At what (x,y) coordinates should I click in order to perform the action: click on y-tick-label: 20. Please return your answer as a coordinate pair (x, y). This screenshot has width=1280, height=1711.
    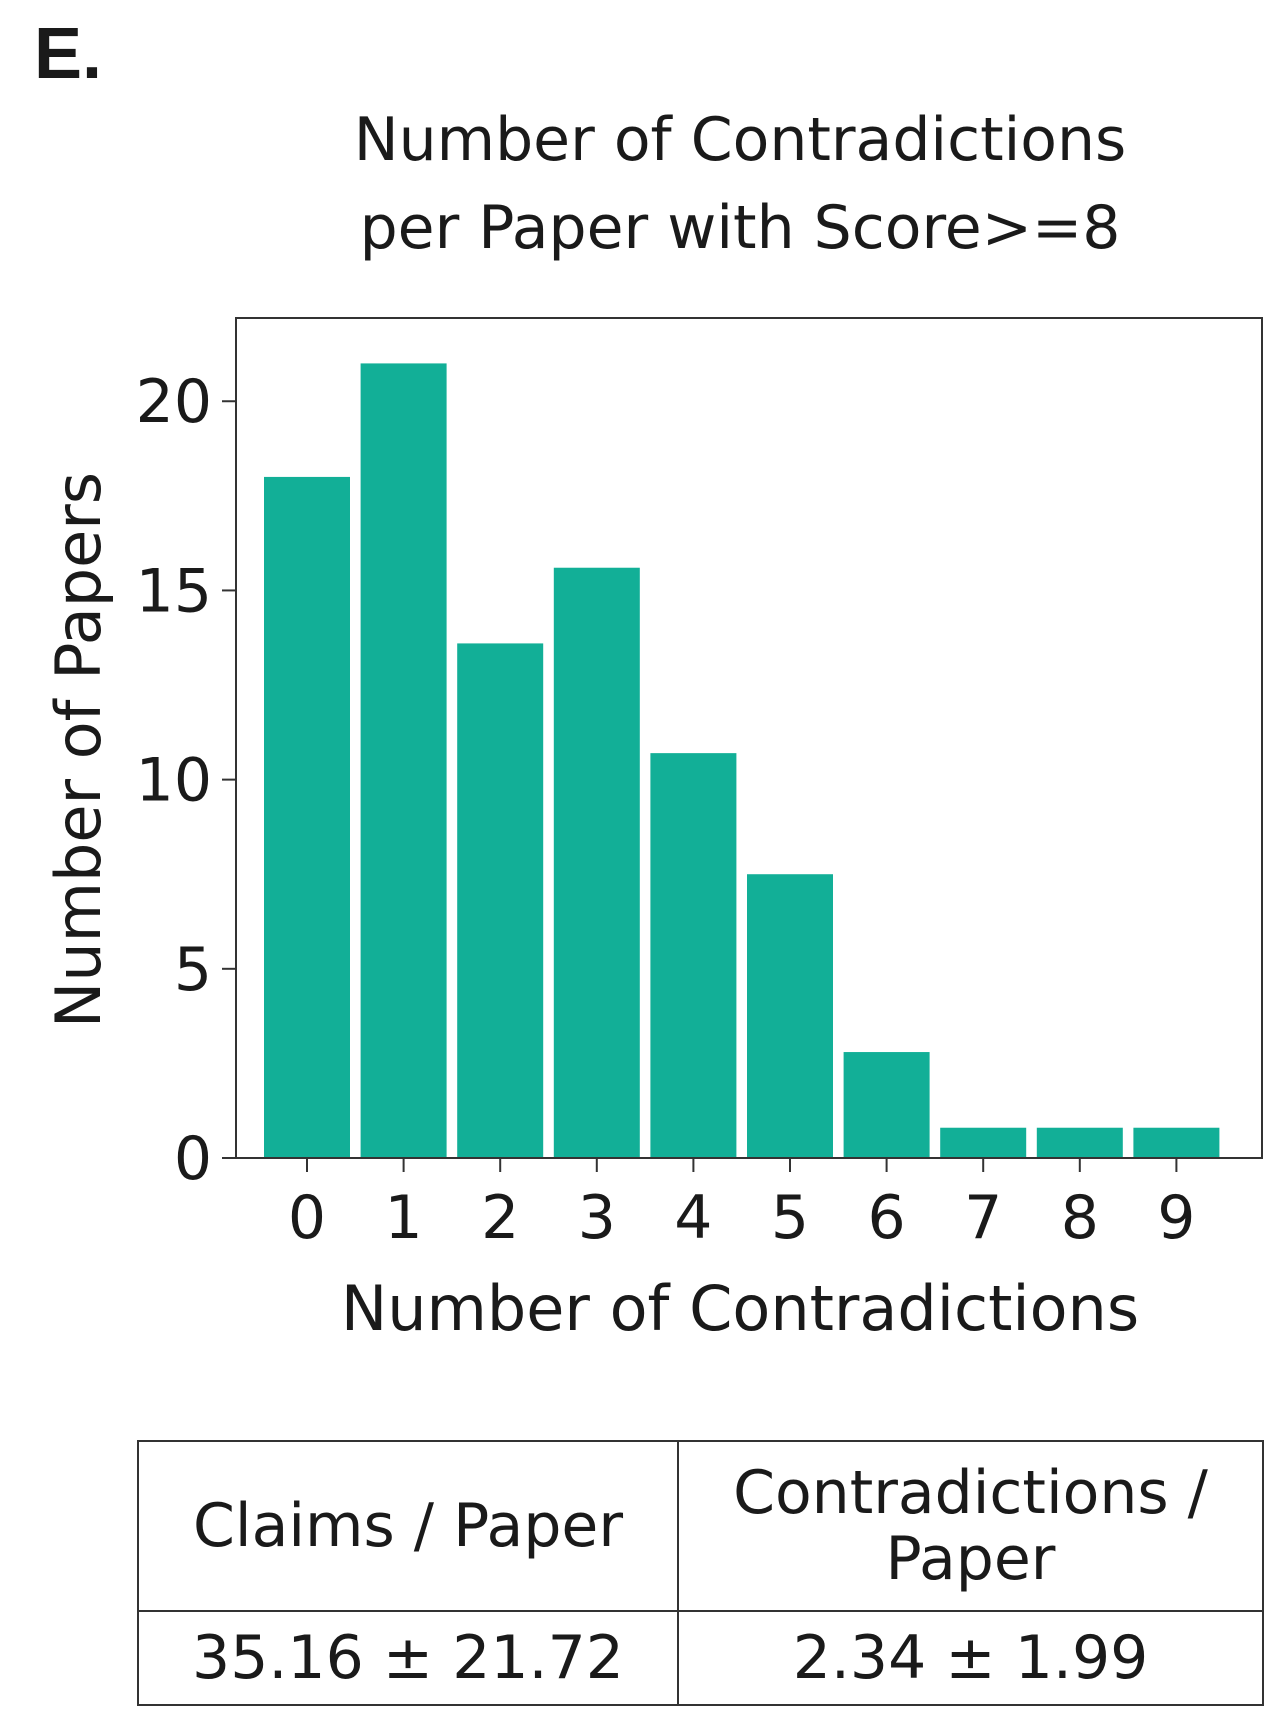
    Looking at the image, I should click on (174, 402).